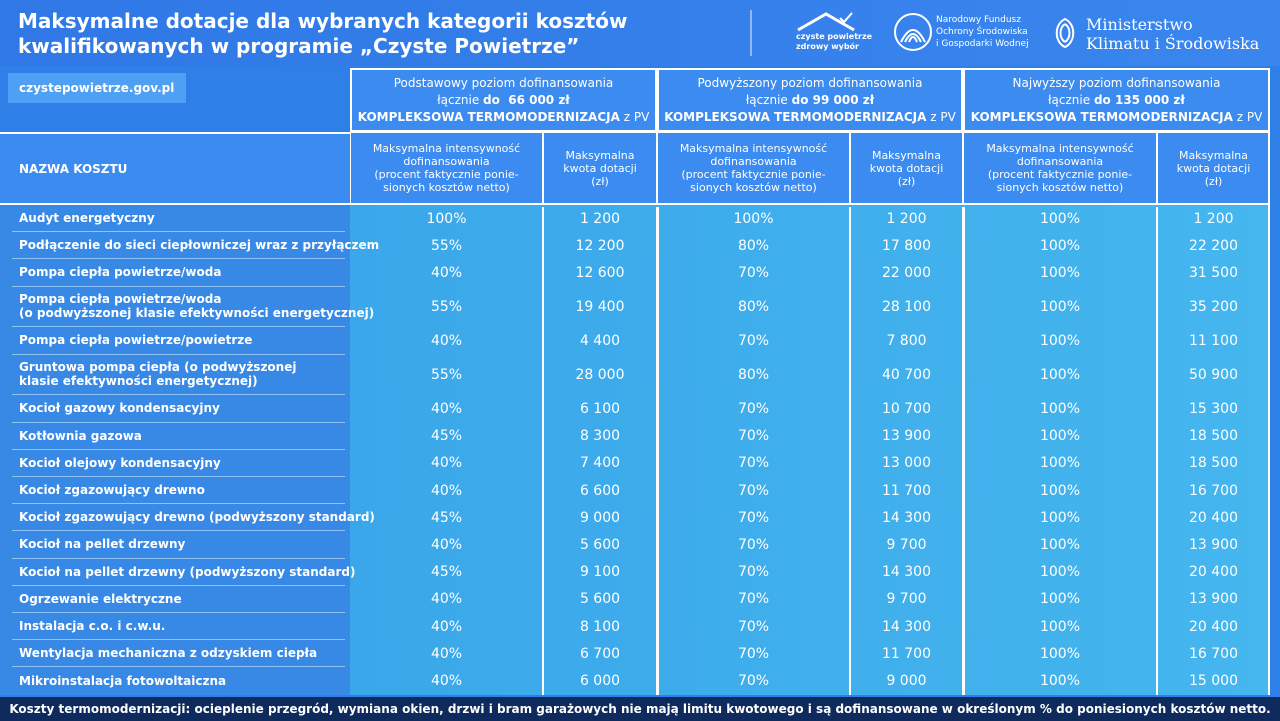 Image resolution: width=1280 pixels, height=721 pixels. I want to click on value-cell: 7 800, so click(906, 340).